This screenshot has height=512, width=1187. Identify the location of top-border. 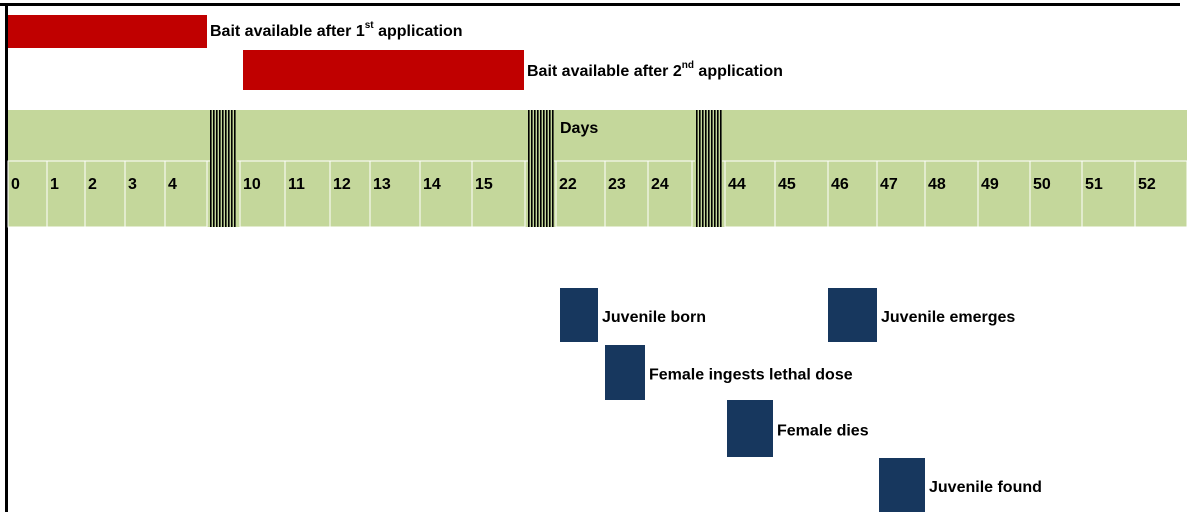
(590, 4).